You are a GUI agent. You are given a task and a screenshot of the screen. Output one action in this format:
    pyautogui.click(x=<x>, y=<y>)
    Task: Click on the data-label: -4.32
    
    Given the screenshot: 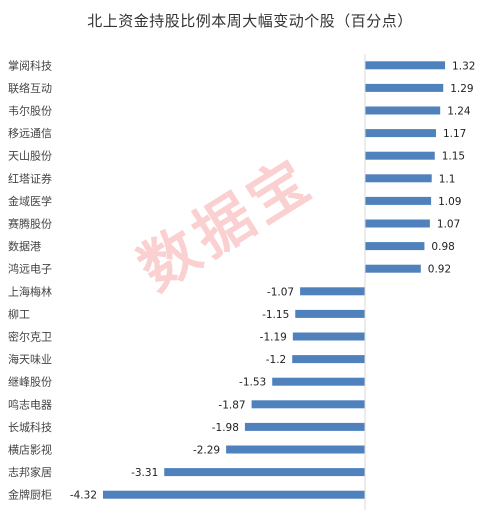 What is the action you would take?
    pyautogui.click(x=83, y=496)
    